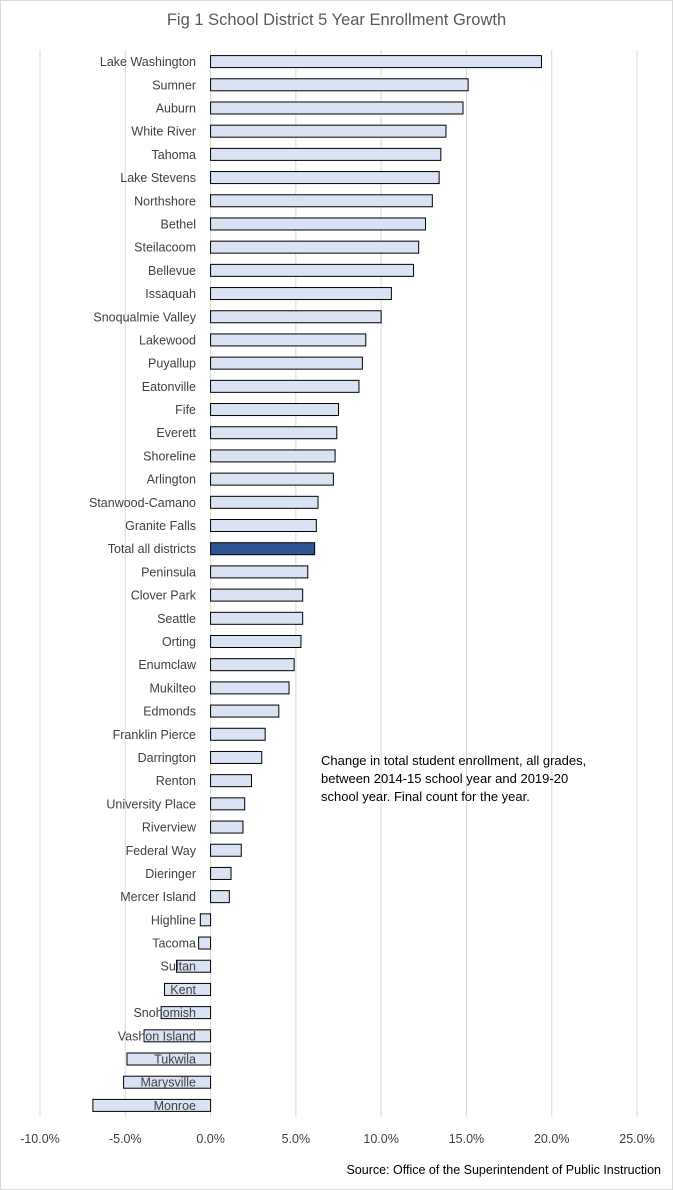 This screenshot has height=1190, width=673. I want to click on category-label: White River, so click(163, 132).